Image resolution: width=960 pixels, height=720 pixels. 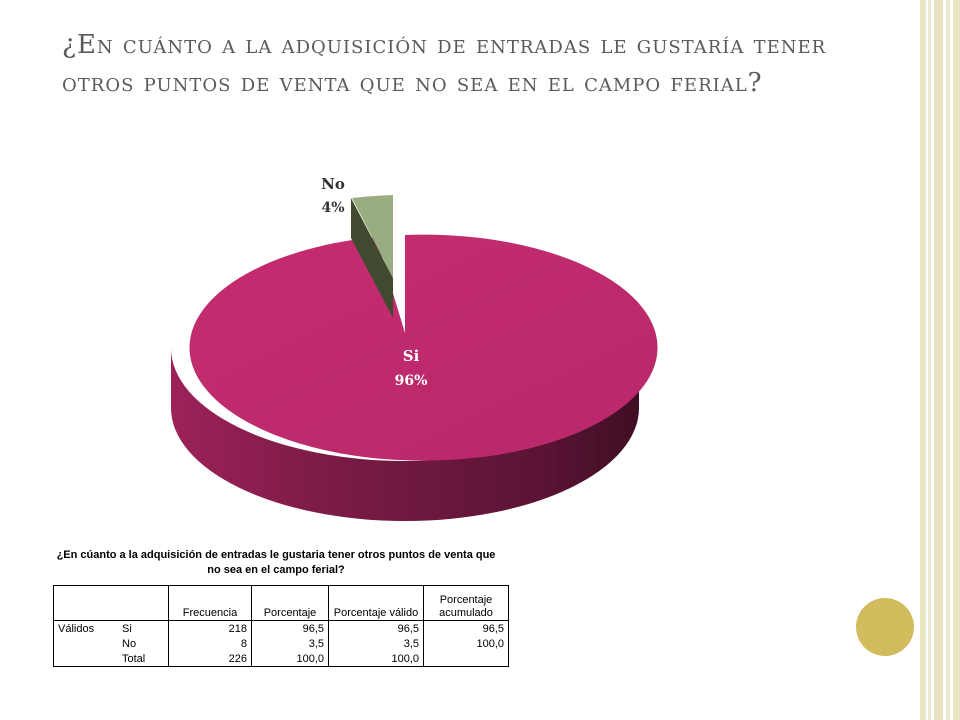 I want to click on slice-si-side, so click(x=405, y=434).